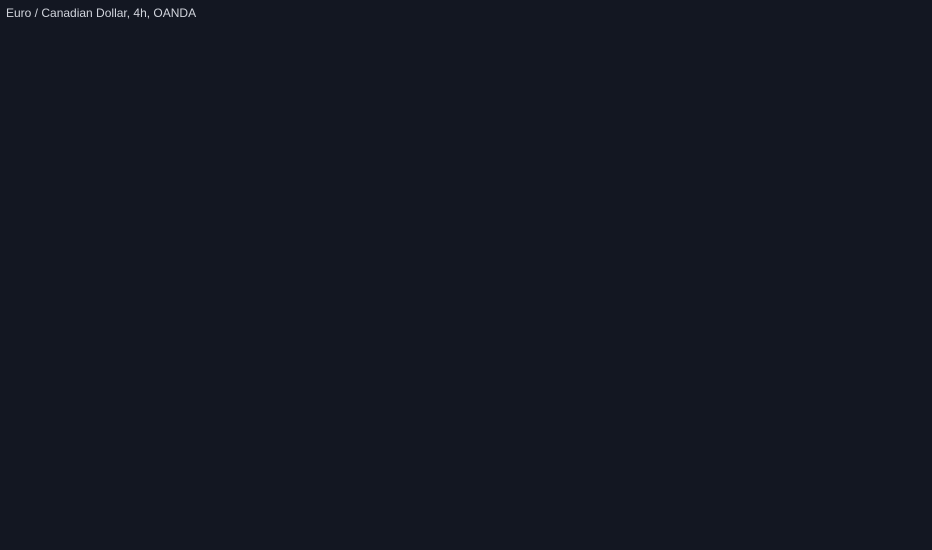 This screenshot has width=932, height=550. Describe the element at coordinates (101, 13) in the screenshot. I see `chart-title: Euro / Canadian Dollar, 4h, OANDA` at that location.